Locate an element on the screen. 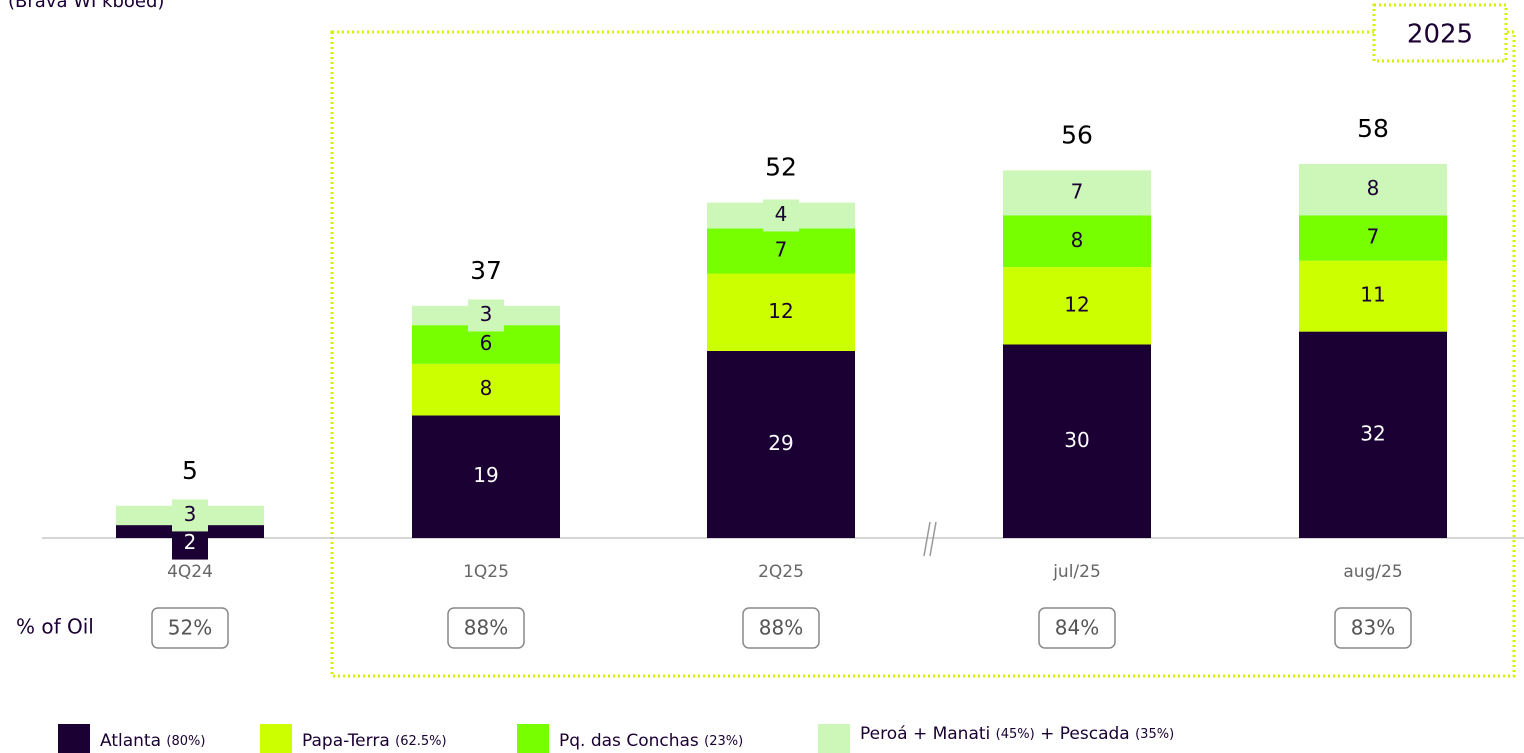 Image resolution: width=1524 pixels, height=753 pixels. x-tick-label: 2Q25 is located at coordinates (781, 572).